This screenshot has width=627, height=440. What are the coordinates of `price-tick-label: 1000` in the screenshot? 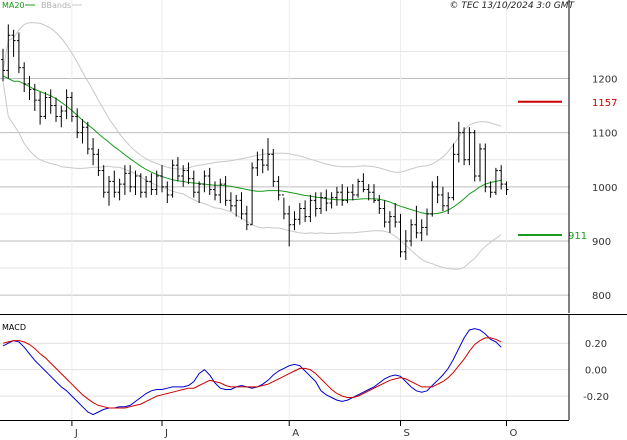 It's located at (604, 188).